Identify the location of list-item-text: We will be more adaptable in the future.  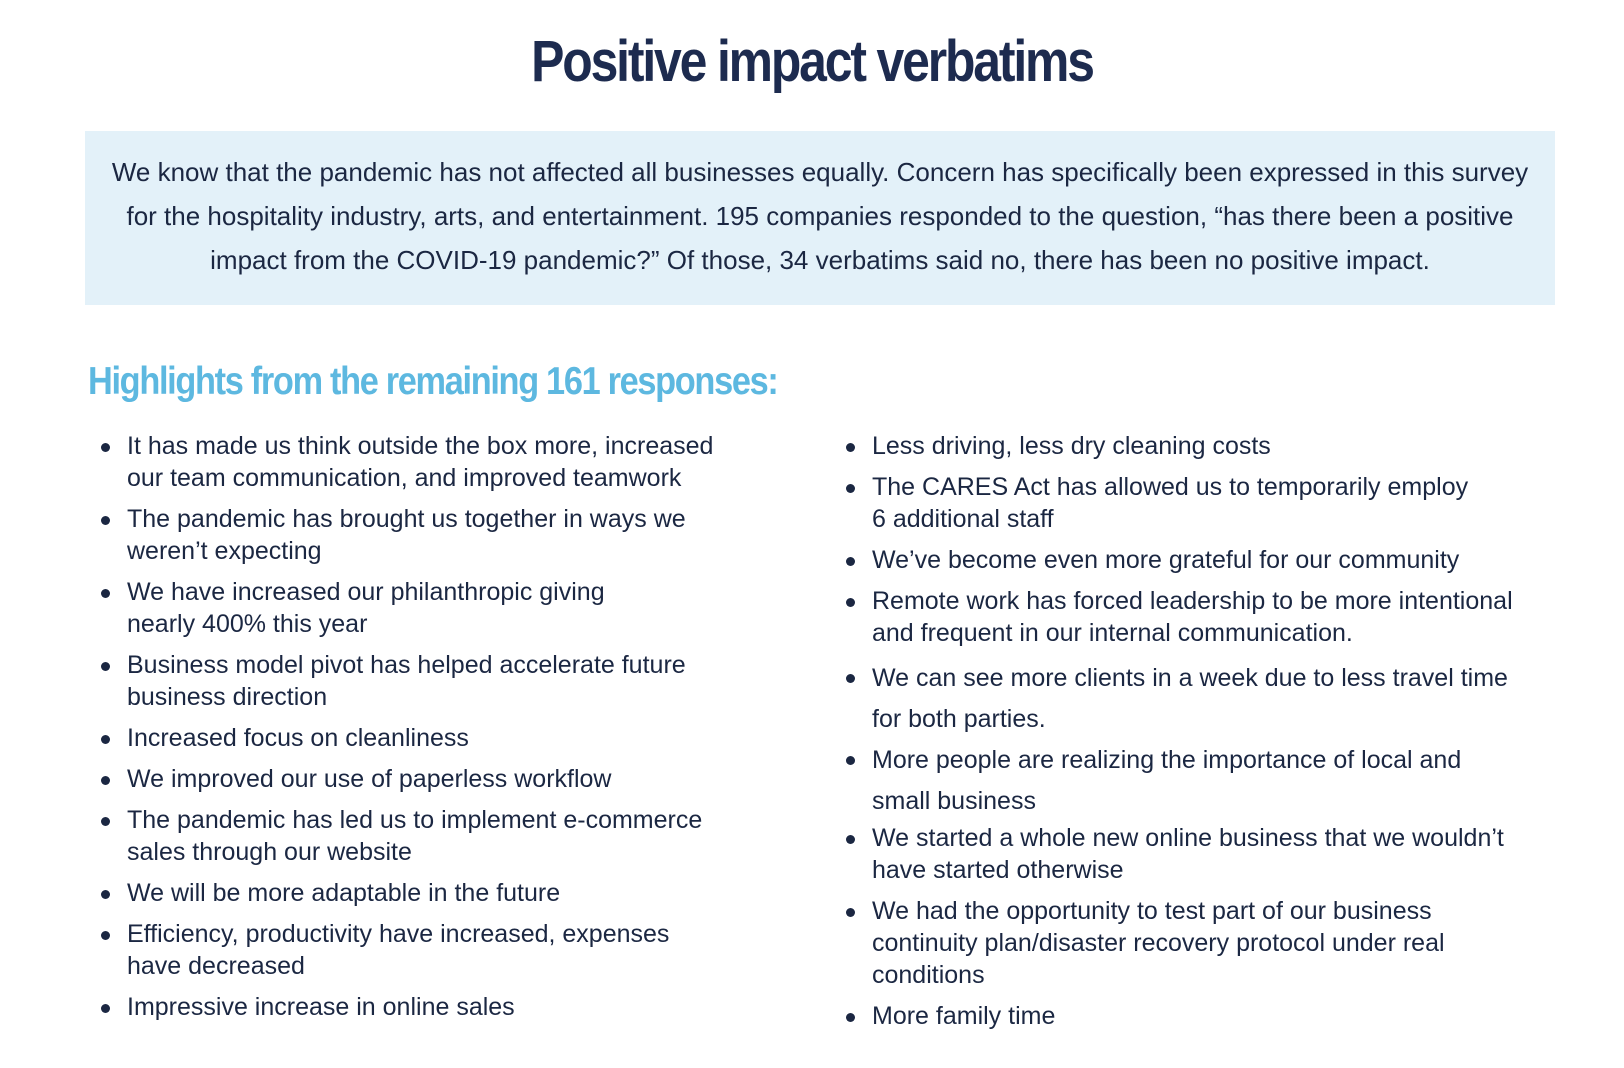
(344, 893).